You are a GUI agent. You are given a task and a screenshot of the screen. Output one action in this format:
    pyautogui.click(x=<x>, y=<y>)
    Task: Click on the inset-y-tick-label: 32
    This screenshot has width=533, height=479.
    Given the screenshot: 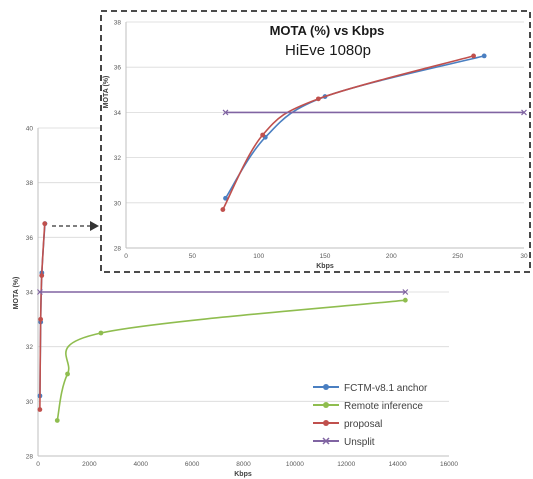 What is the action you would take?
    pyautogui.click(x=118, y=158)
    